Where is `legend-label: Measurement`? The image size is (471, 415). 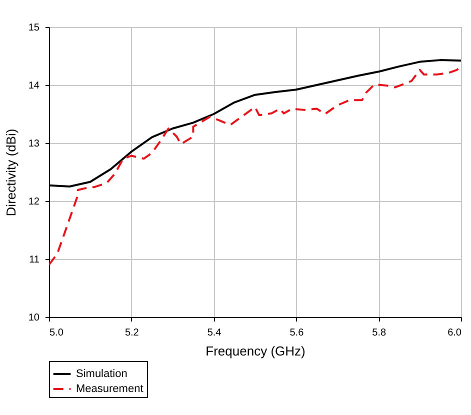
legend-label: Measurement is located at coordinates (110, 389).